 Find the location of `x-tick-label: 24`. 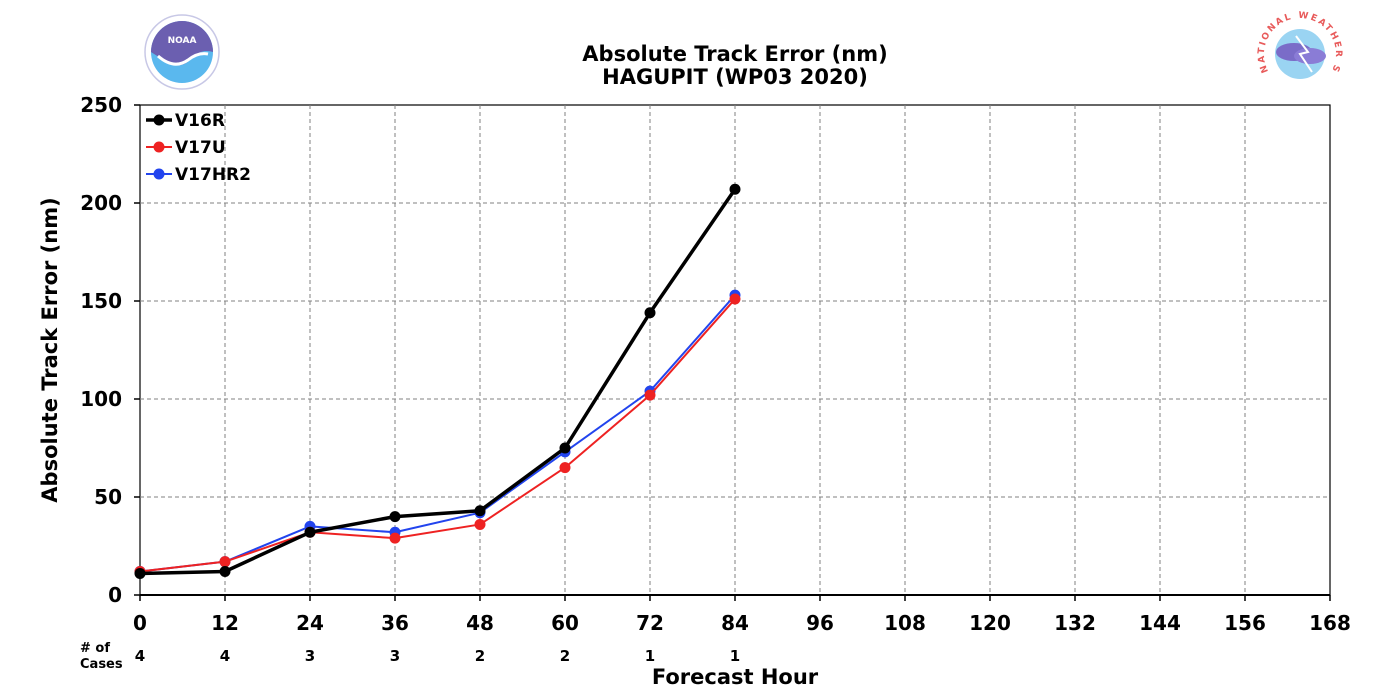

x-tick-label: 24 is located at coordinates (310, 623).